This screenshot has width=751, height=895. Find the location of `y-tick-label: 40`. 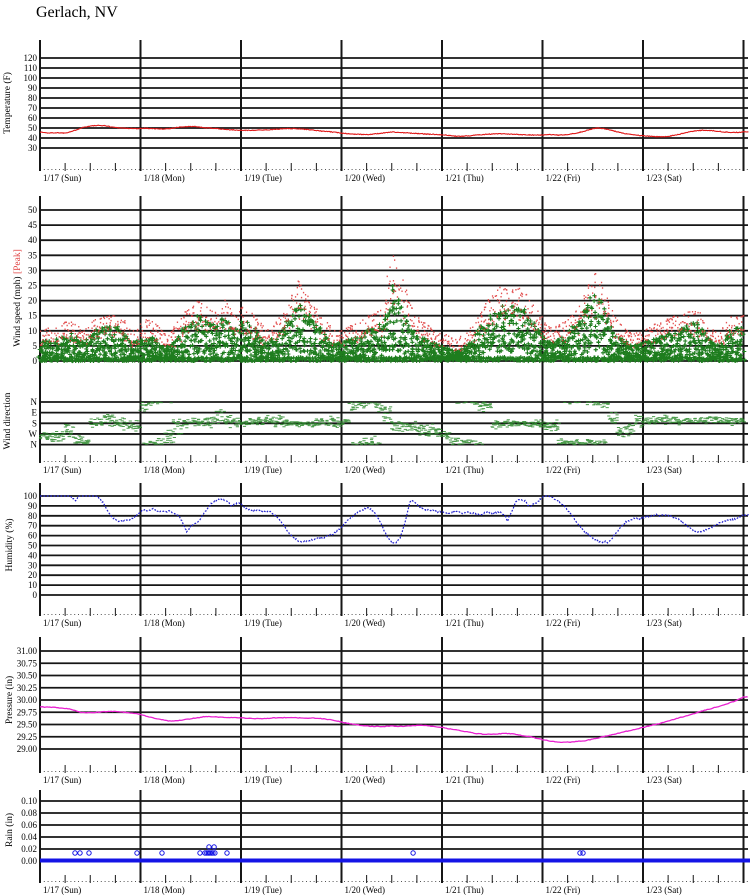

y-tick-label: 40 is located at coordinates (33, 555).